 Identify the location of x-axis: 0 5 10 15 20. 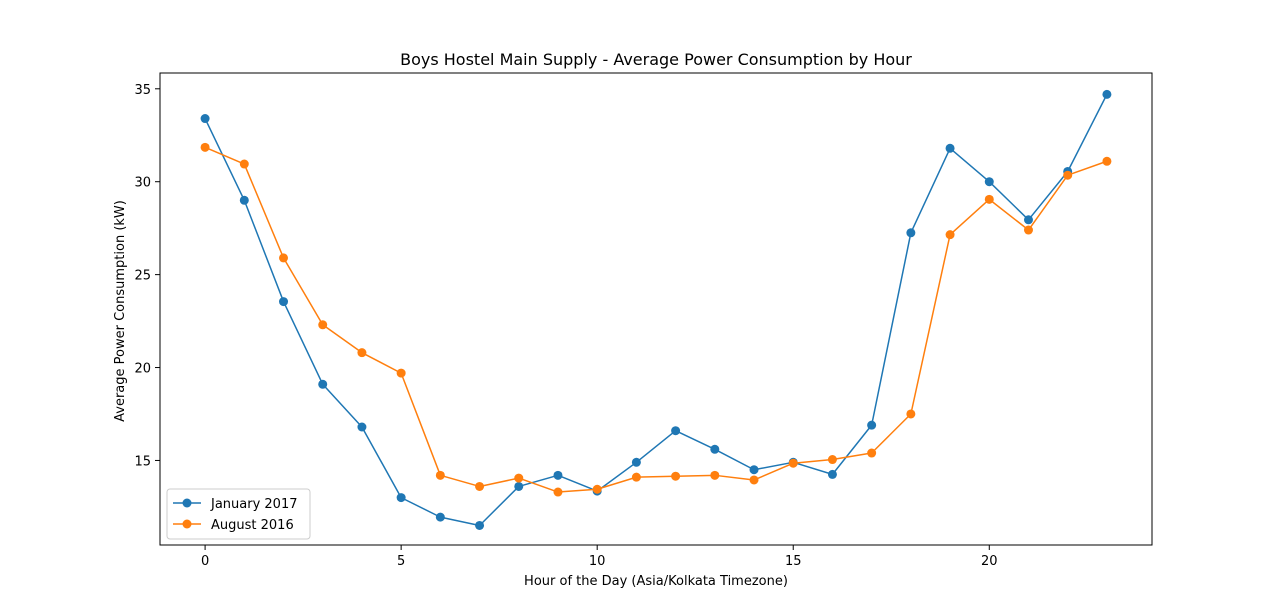
(599, 557).